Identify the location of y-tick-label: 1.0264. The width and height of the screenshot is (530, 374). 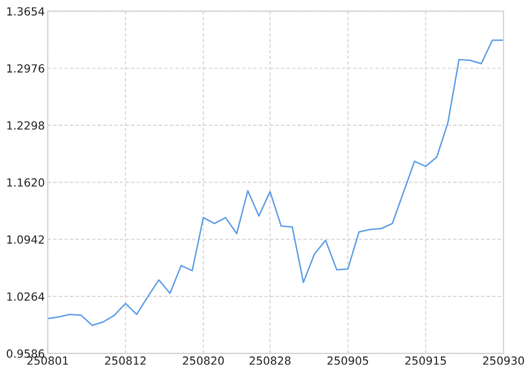
(25, 296).